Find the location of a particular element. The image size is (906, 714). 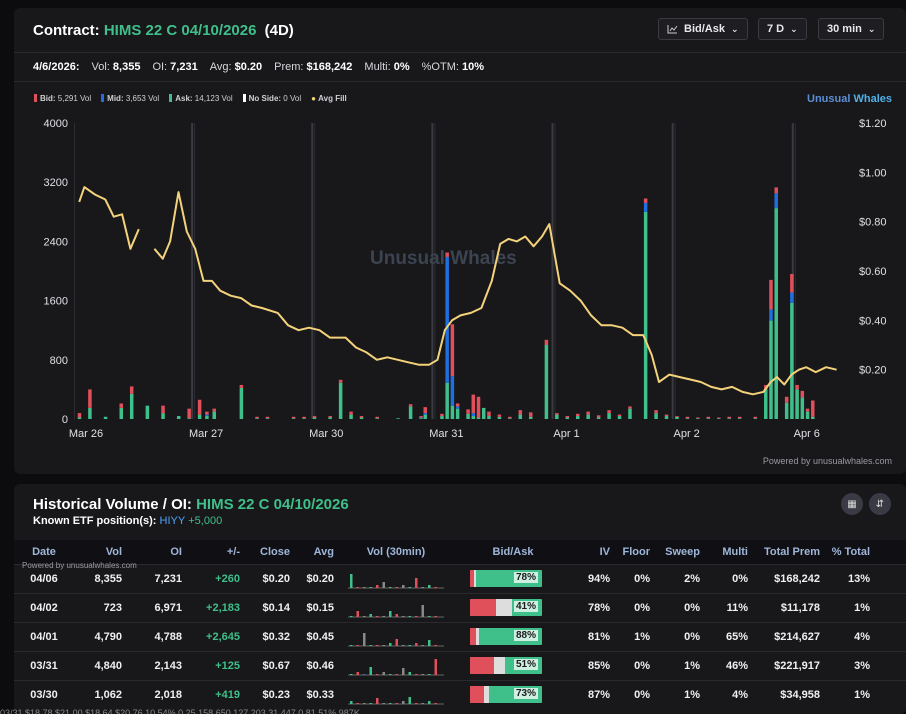

col-bidask: Bid/Ask is located at coordinates (513, 552).